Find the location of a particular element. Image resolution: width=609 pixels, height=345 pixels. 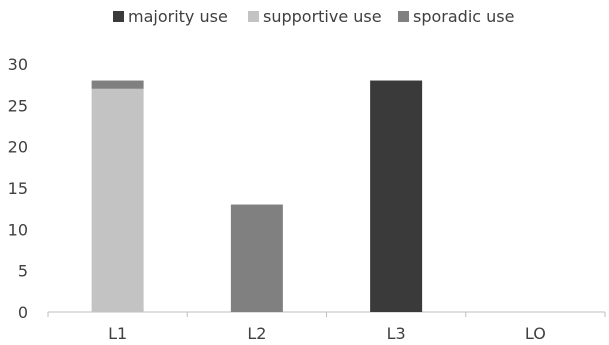

legend: majority use supportive use sporadic use is located at coordinates (313, 16).